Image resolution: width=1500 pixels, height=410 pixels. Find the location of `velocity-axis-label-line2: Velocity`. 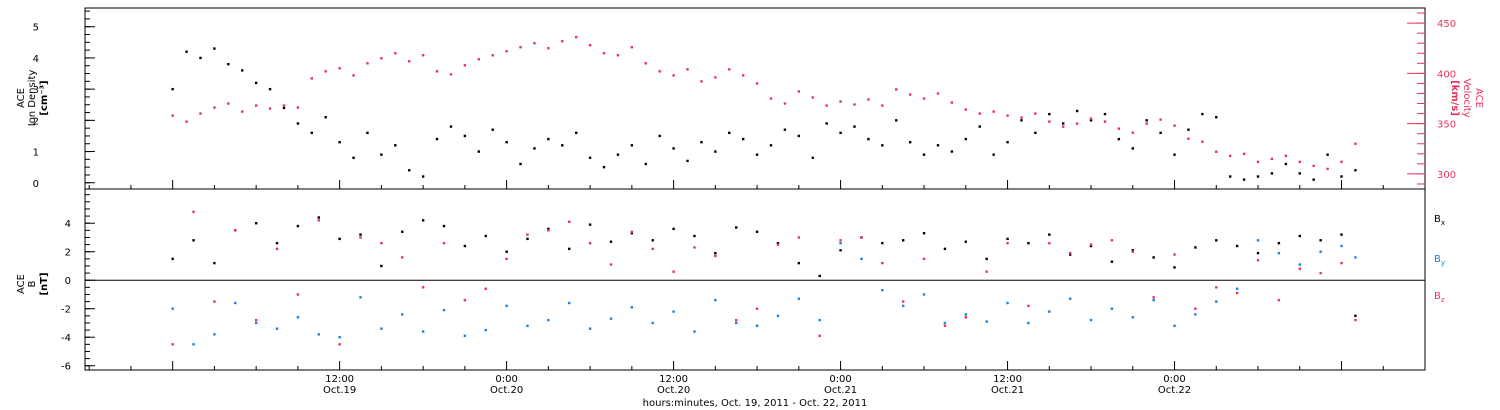

velocity-axis-label-line2: Velocity is located at coordinates (1466, 97).